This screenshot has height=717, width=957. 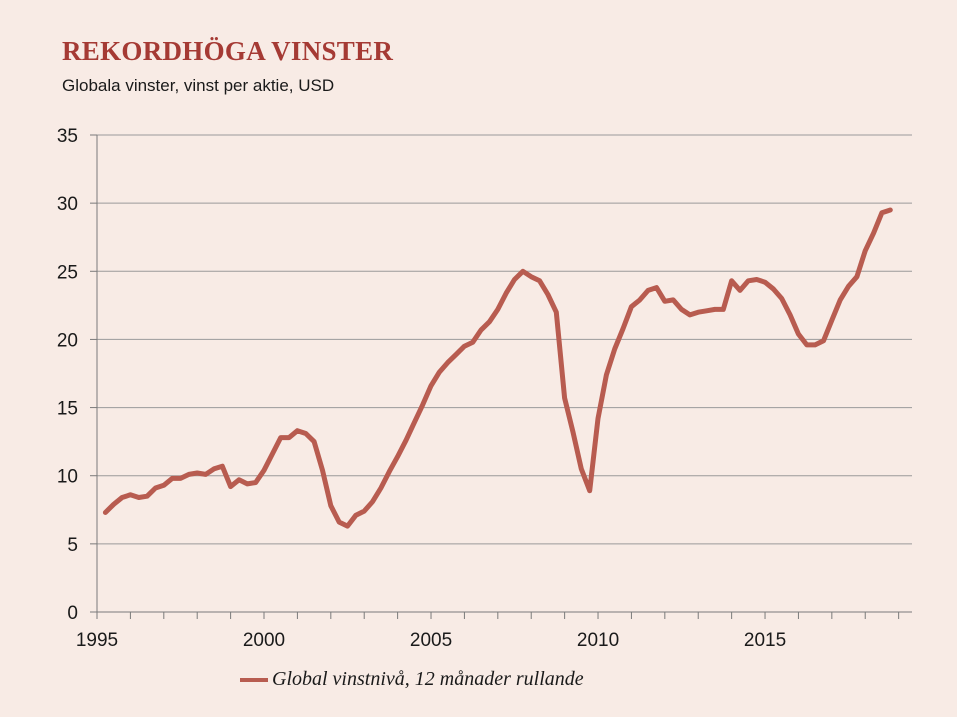 What do you see at coordinates (67, 409) in the screenshot?
I see `y-tick-label-15: 15` at bounding box center [67, 409].